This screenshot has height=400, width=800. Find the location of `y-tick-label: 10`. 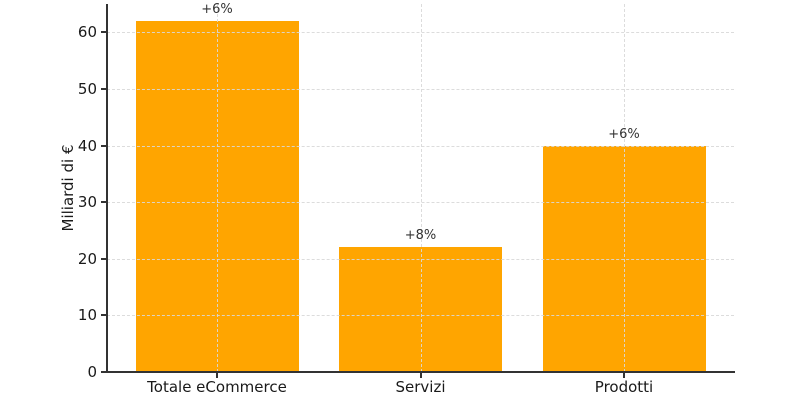

y-tick-label: 10 is located at coordinates (87, 315).